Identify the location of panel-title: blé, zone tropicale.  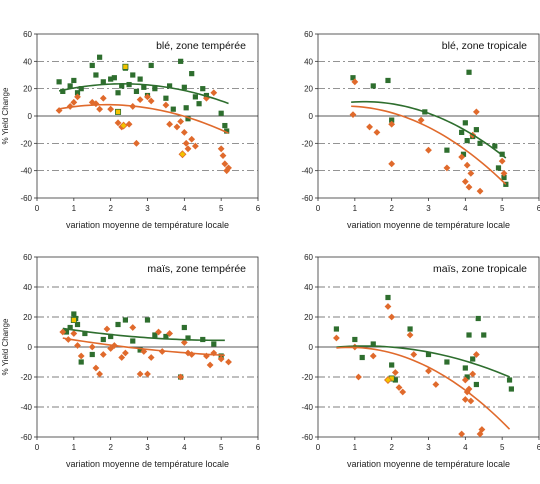
(484, 46).